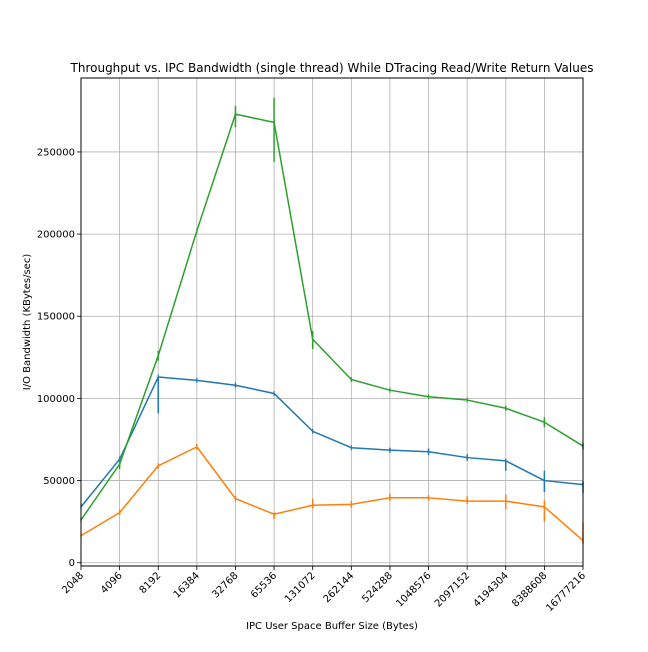 The image size is (648, 652). I want to click on y-tick-label: 50000, so click(59, 481).